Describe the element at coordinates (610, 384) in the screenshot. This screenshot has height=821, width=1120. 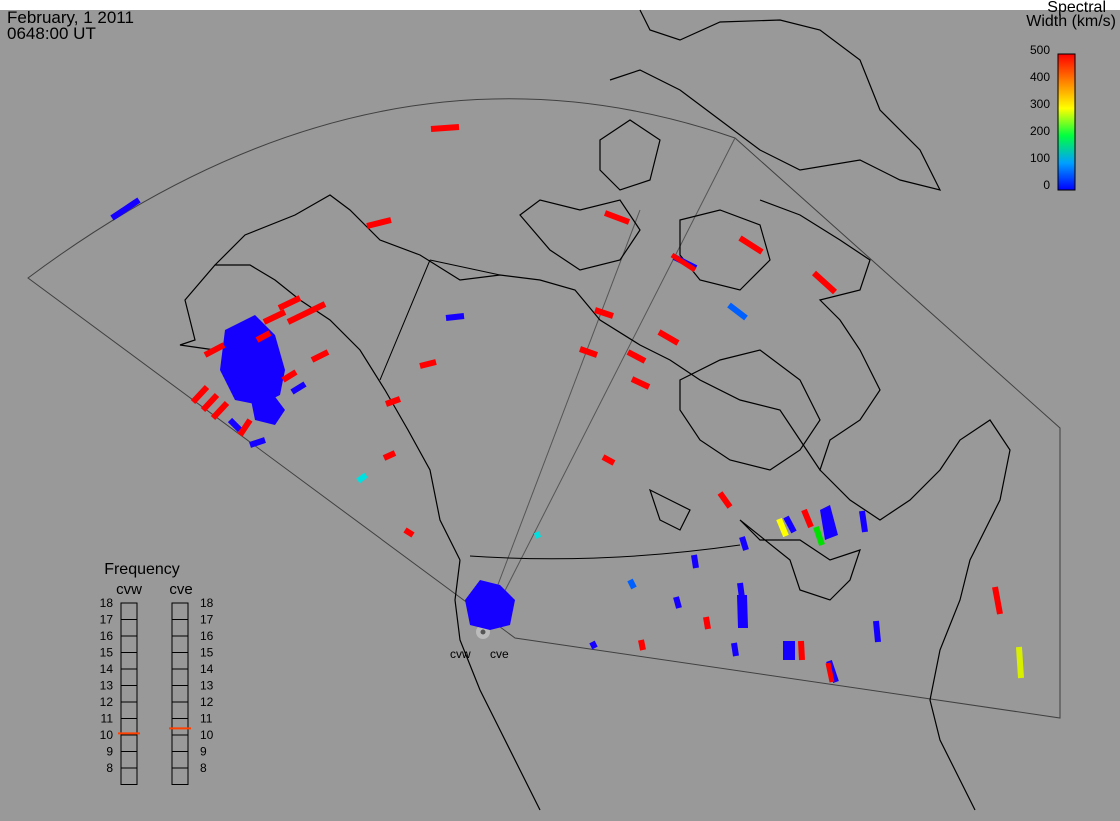
I see `fov-boundary-cve` at that location.